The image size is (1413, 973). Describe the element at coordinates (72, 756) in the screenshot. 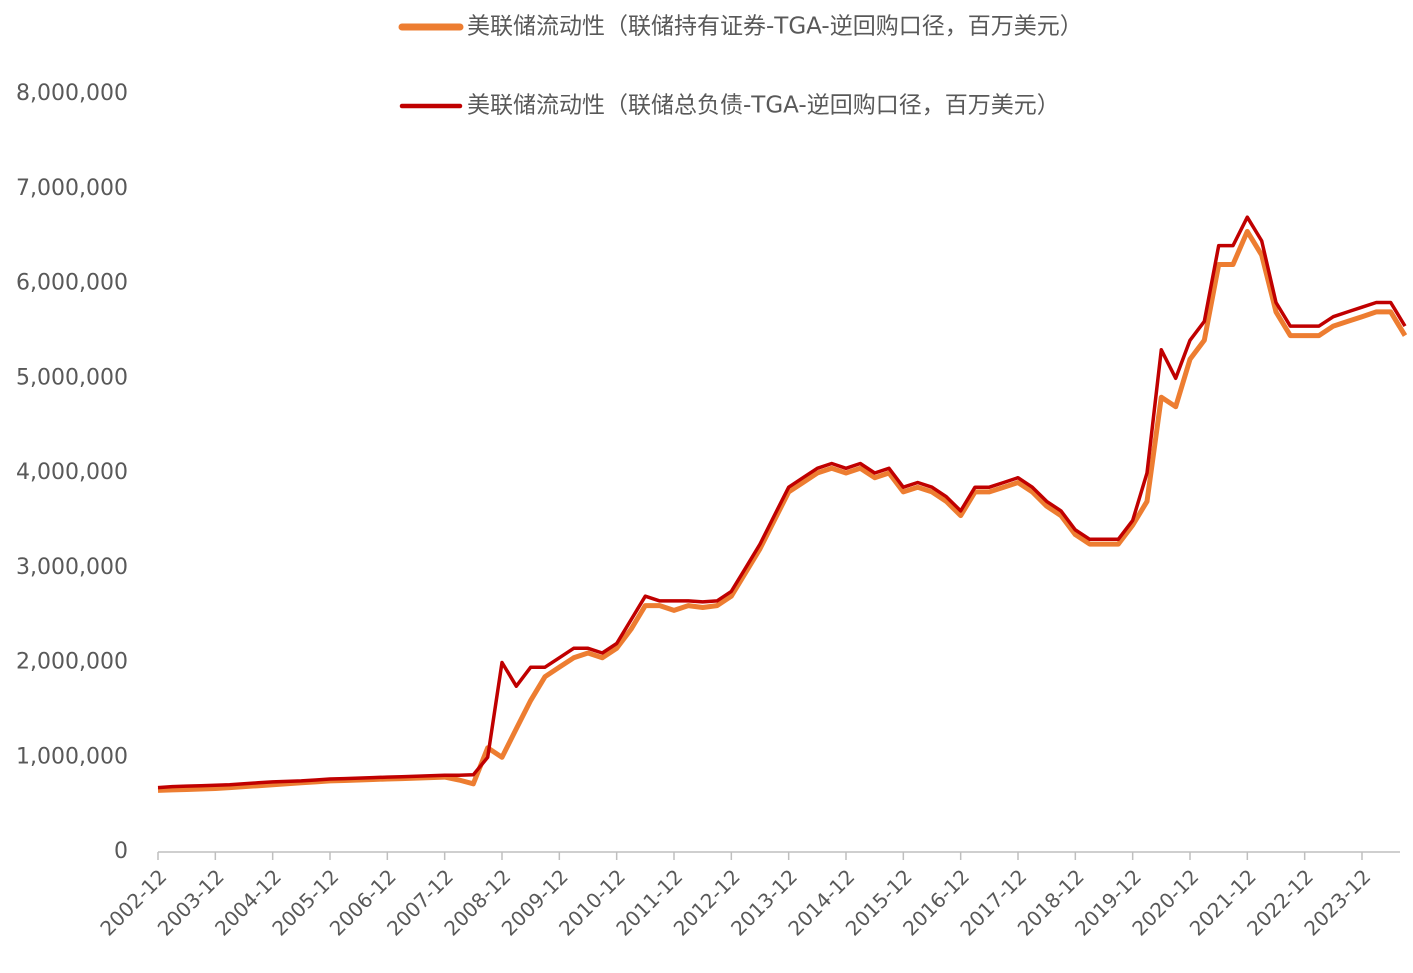

I see `y-tick-label: 1,000,000` at that location.